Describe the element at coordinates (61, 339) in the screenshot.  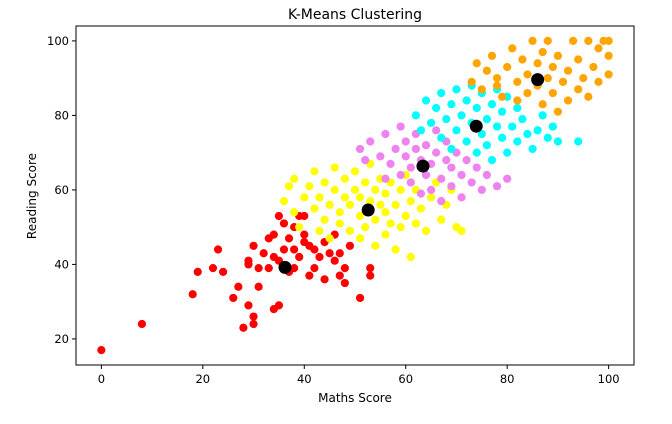
I see `y-tick-label: 20` at that location.